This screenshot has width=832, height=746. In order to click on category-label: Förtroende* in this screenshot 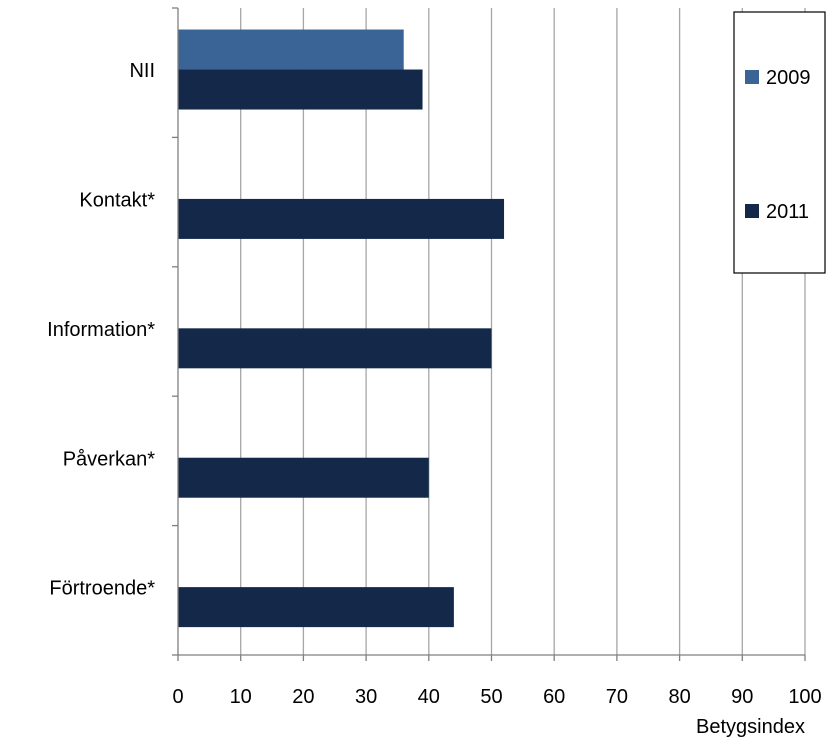, I will do `click(102, 589)`.